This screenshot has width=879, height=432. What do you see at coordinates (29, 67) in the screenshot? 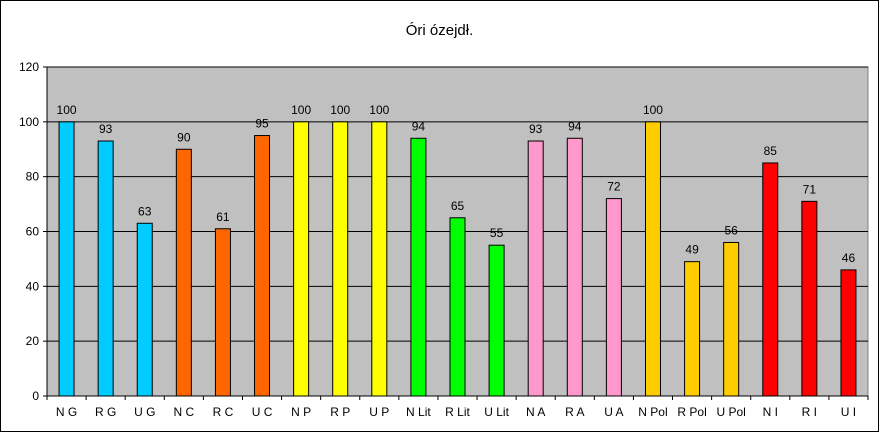
I see `y-tick-label: 120` at bounding box center [29, 67].